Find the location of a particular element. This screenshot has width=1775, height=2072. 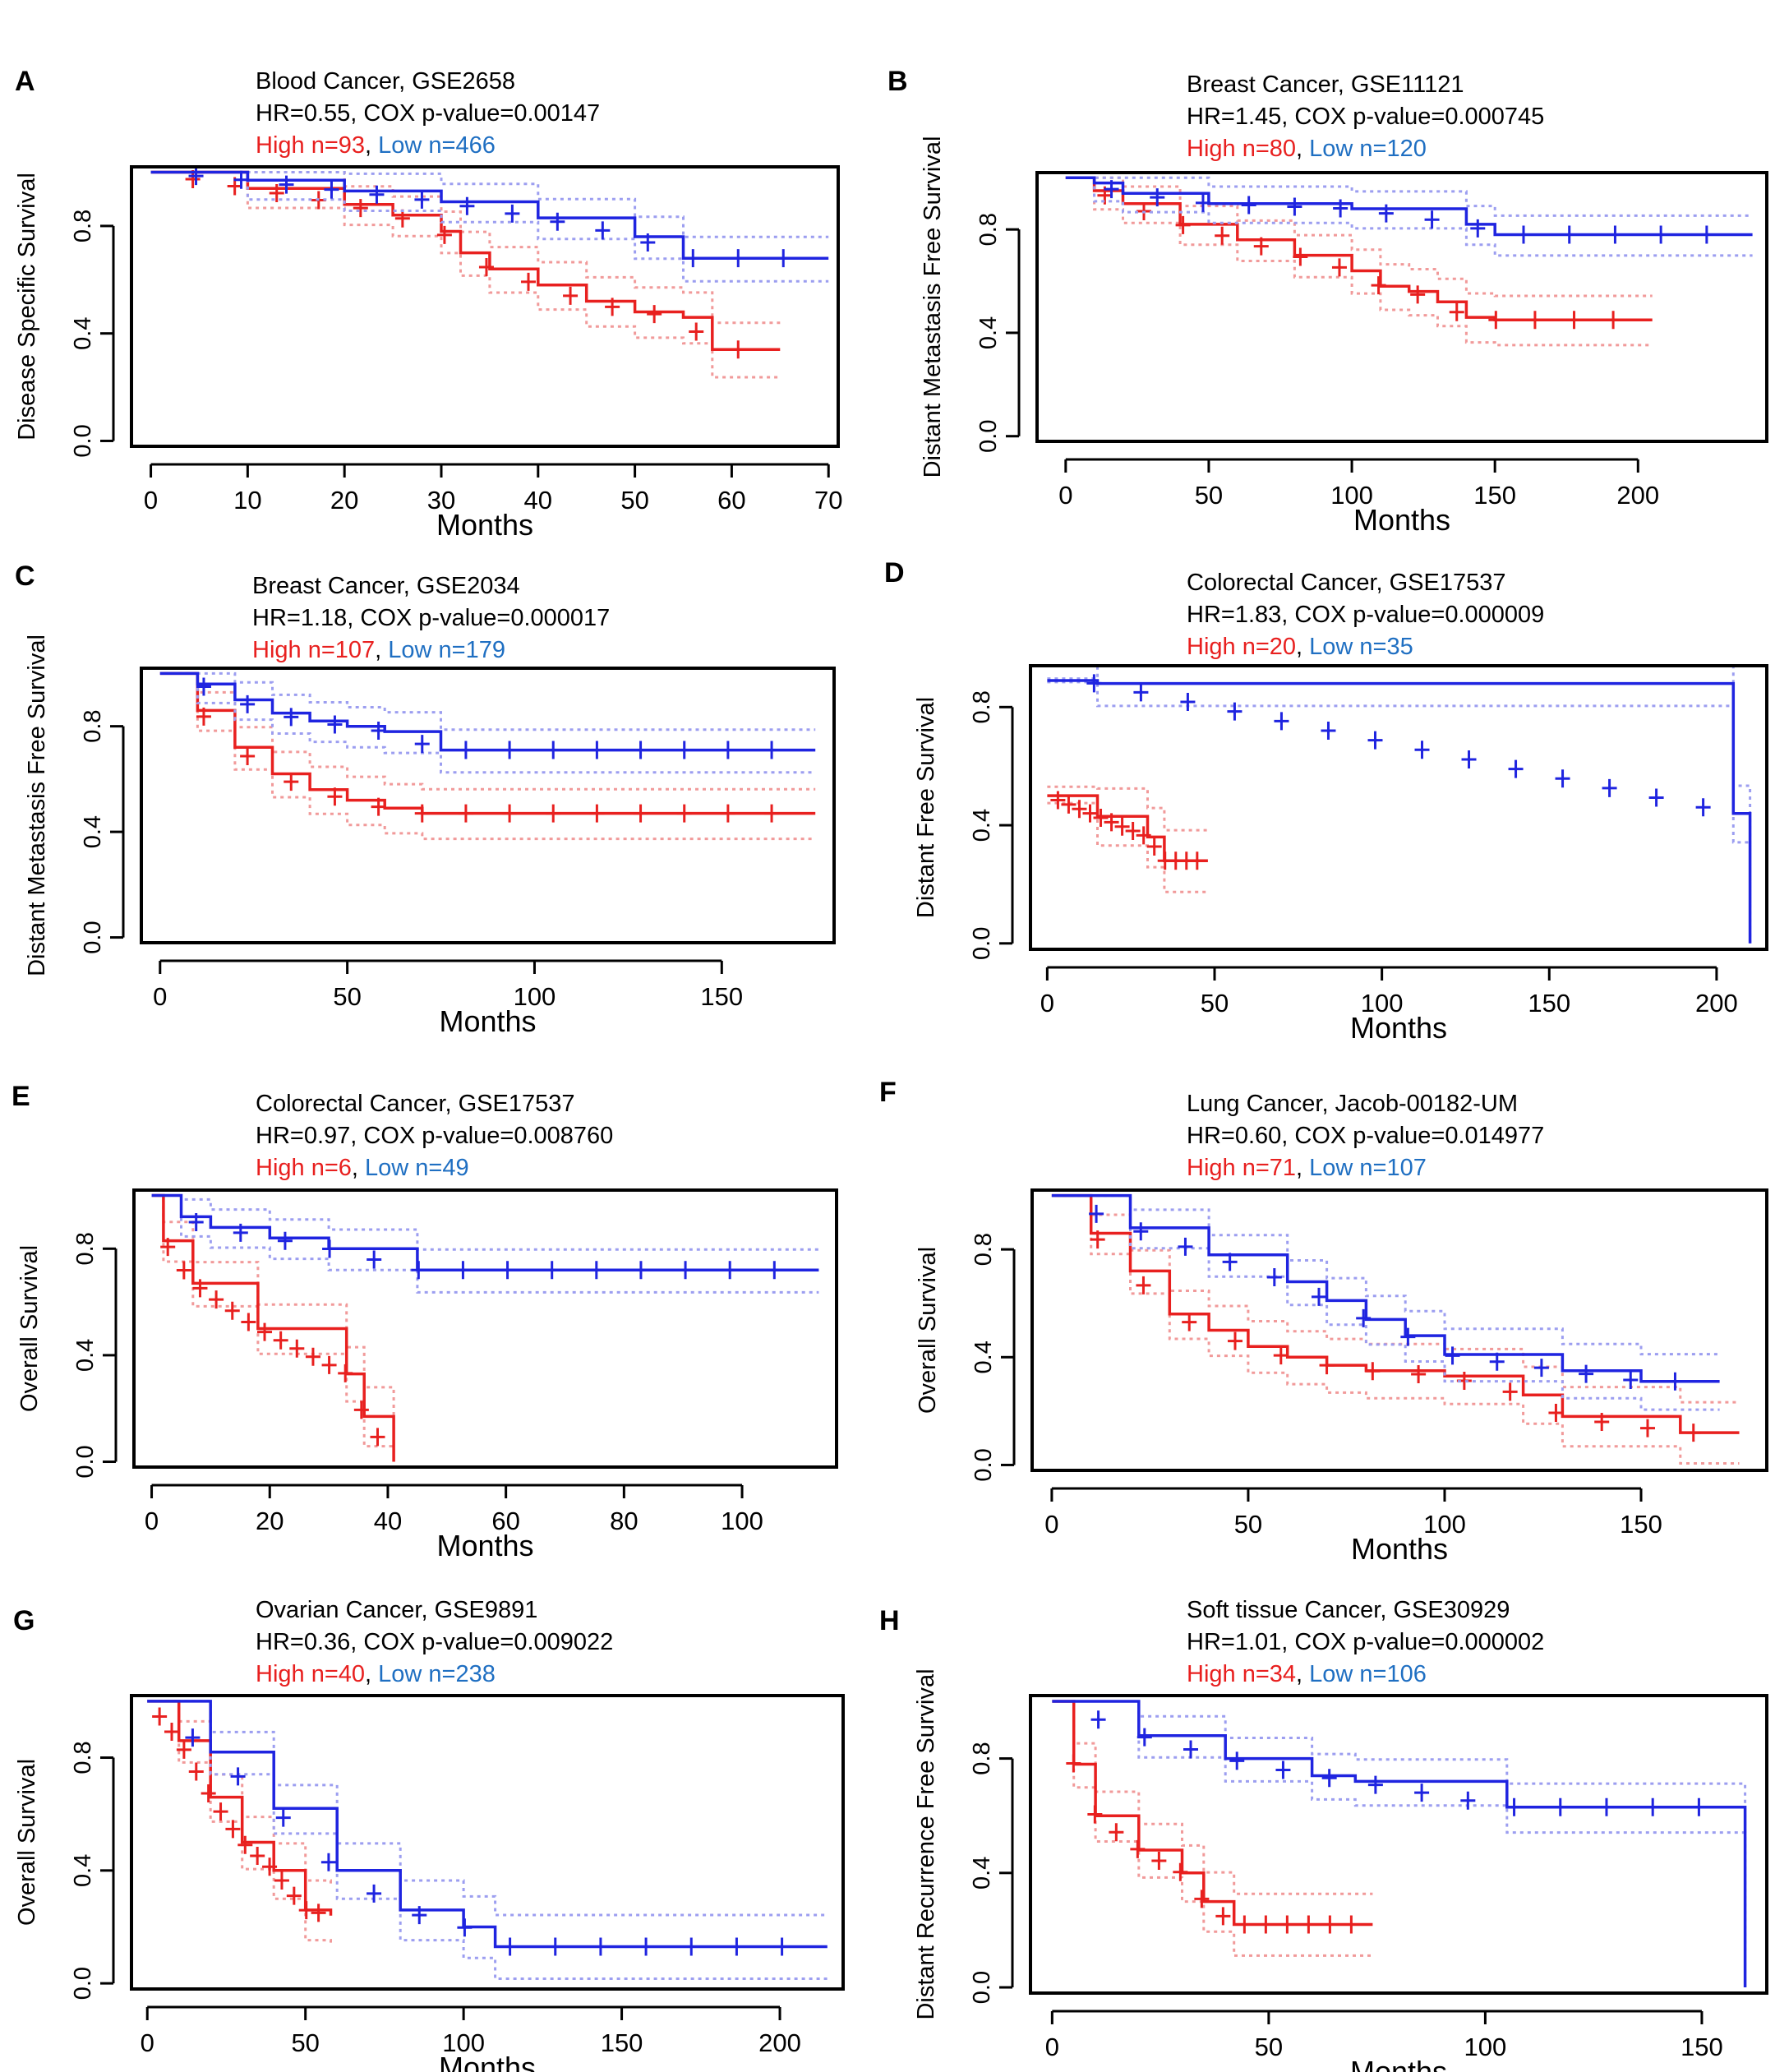

panel-stats: HR=1.01, COX p-value=0.000002 is located at coordinates (1365, 1642).